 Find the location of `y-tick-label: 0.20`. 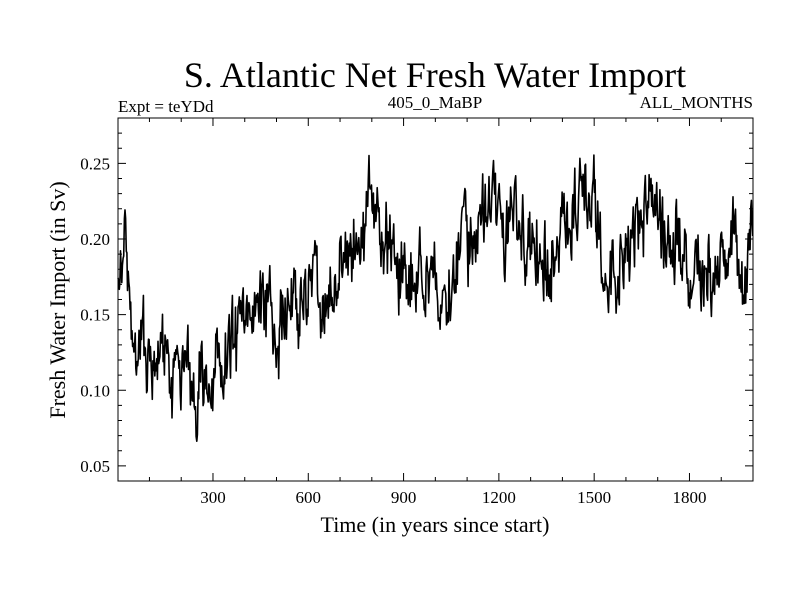

y-tick-label: 0.20 is located at coordinates (95, 239).